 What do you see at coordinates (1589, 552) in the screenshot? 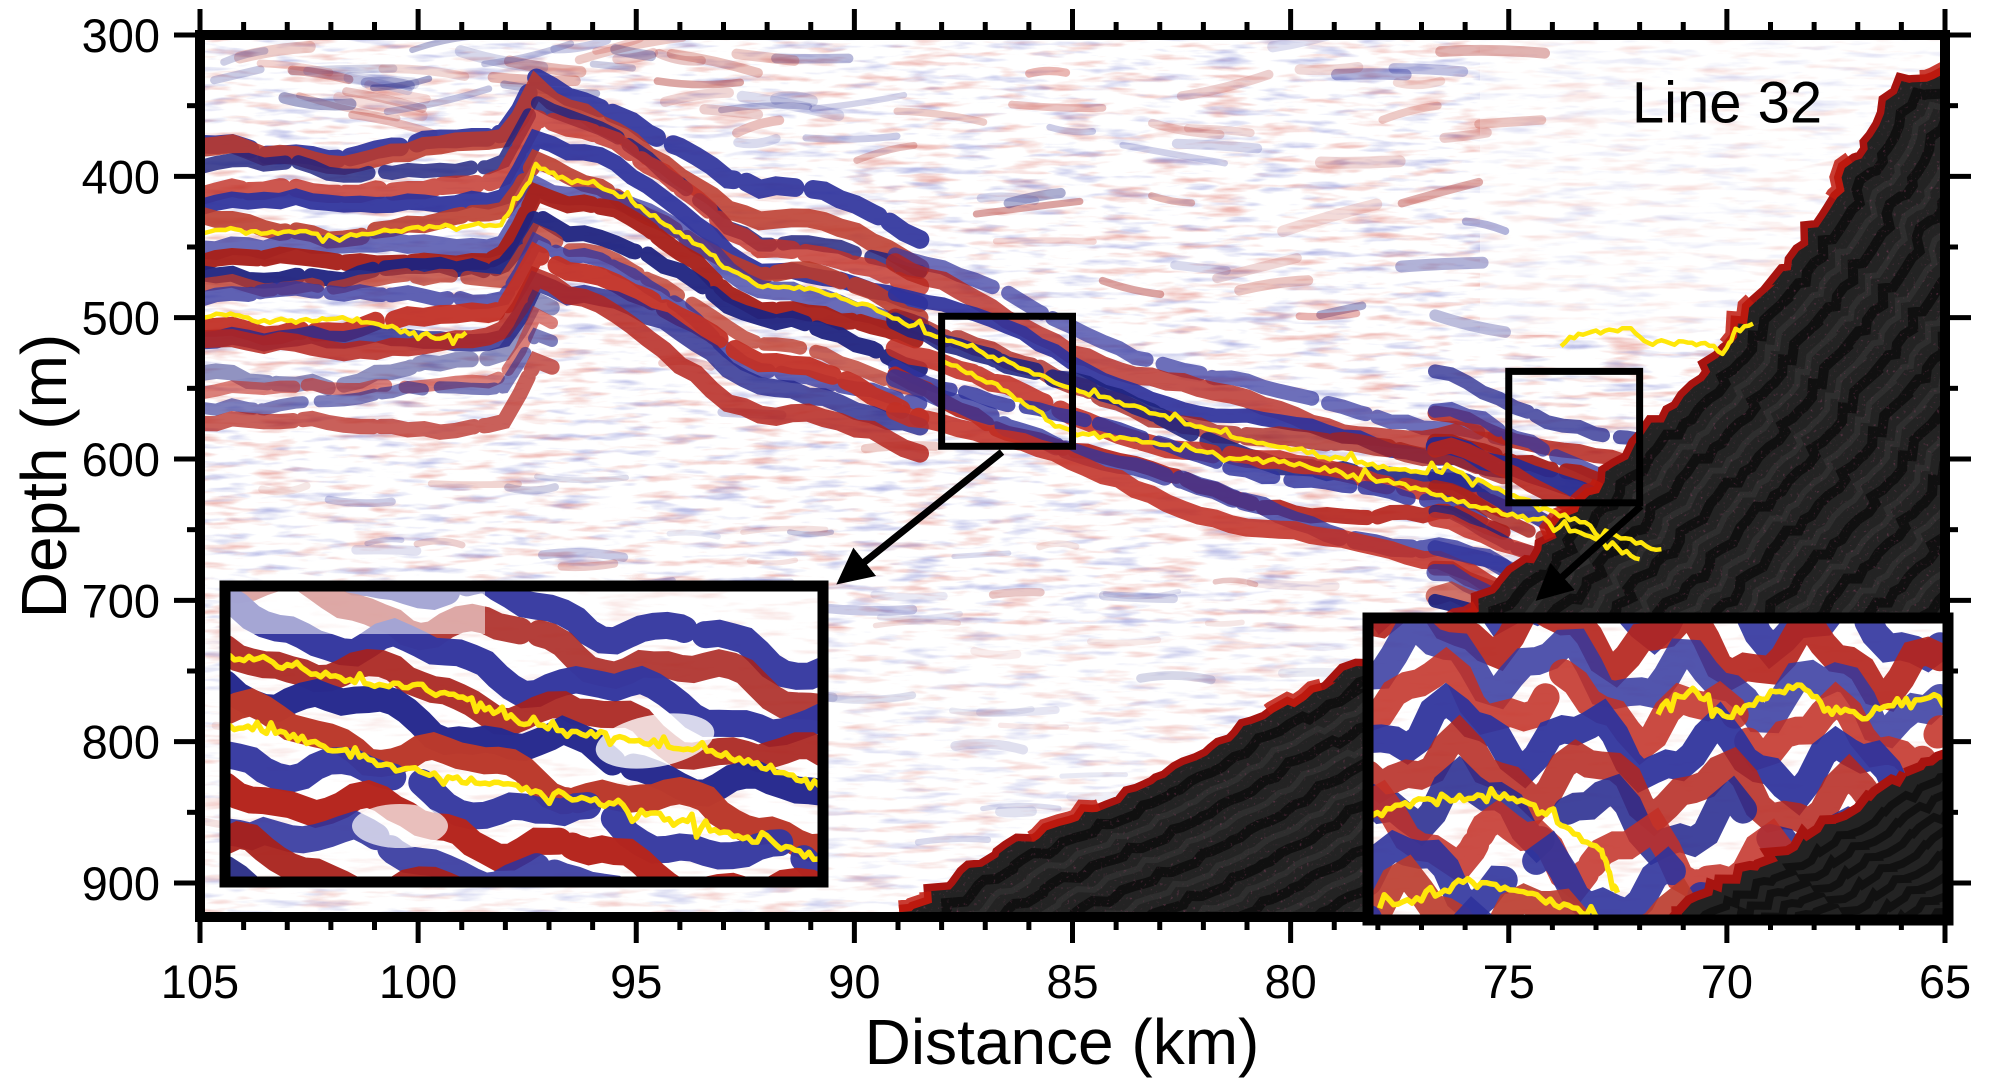
I see `arrow-to-east-inset` at bounding box center [1589, 552].